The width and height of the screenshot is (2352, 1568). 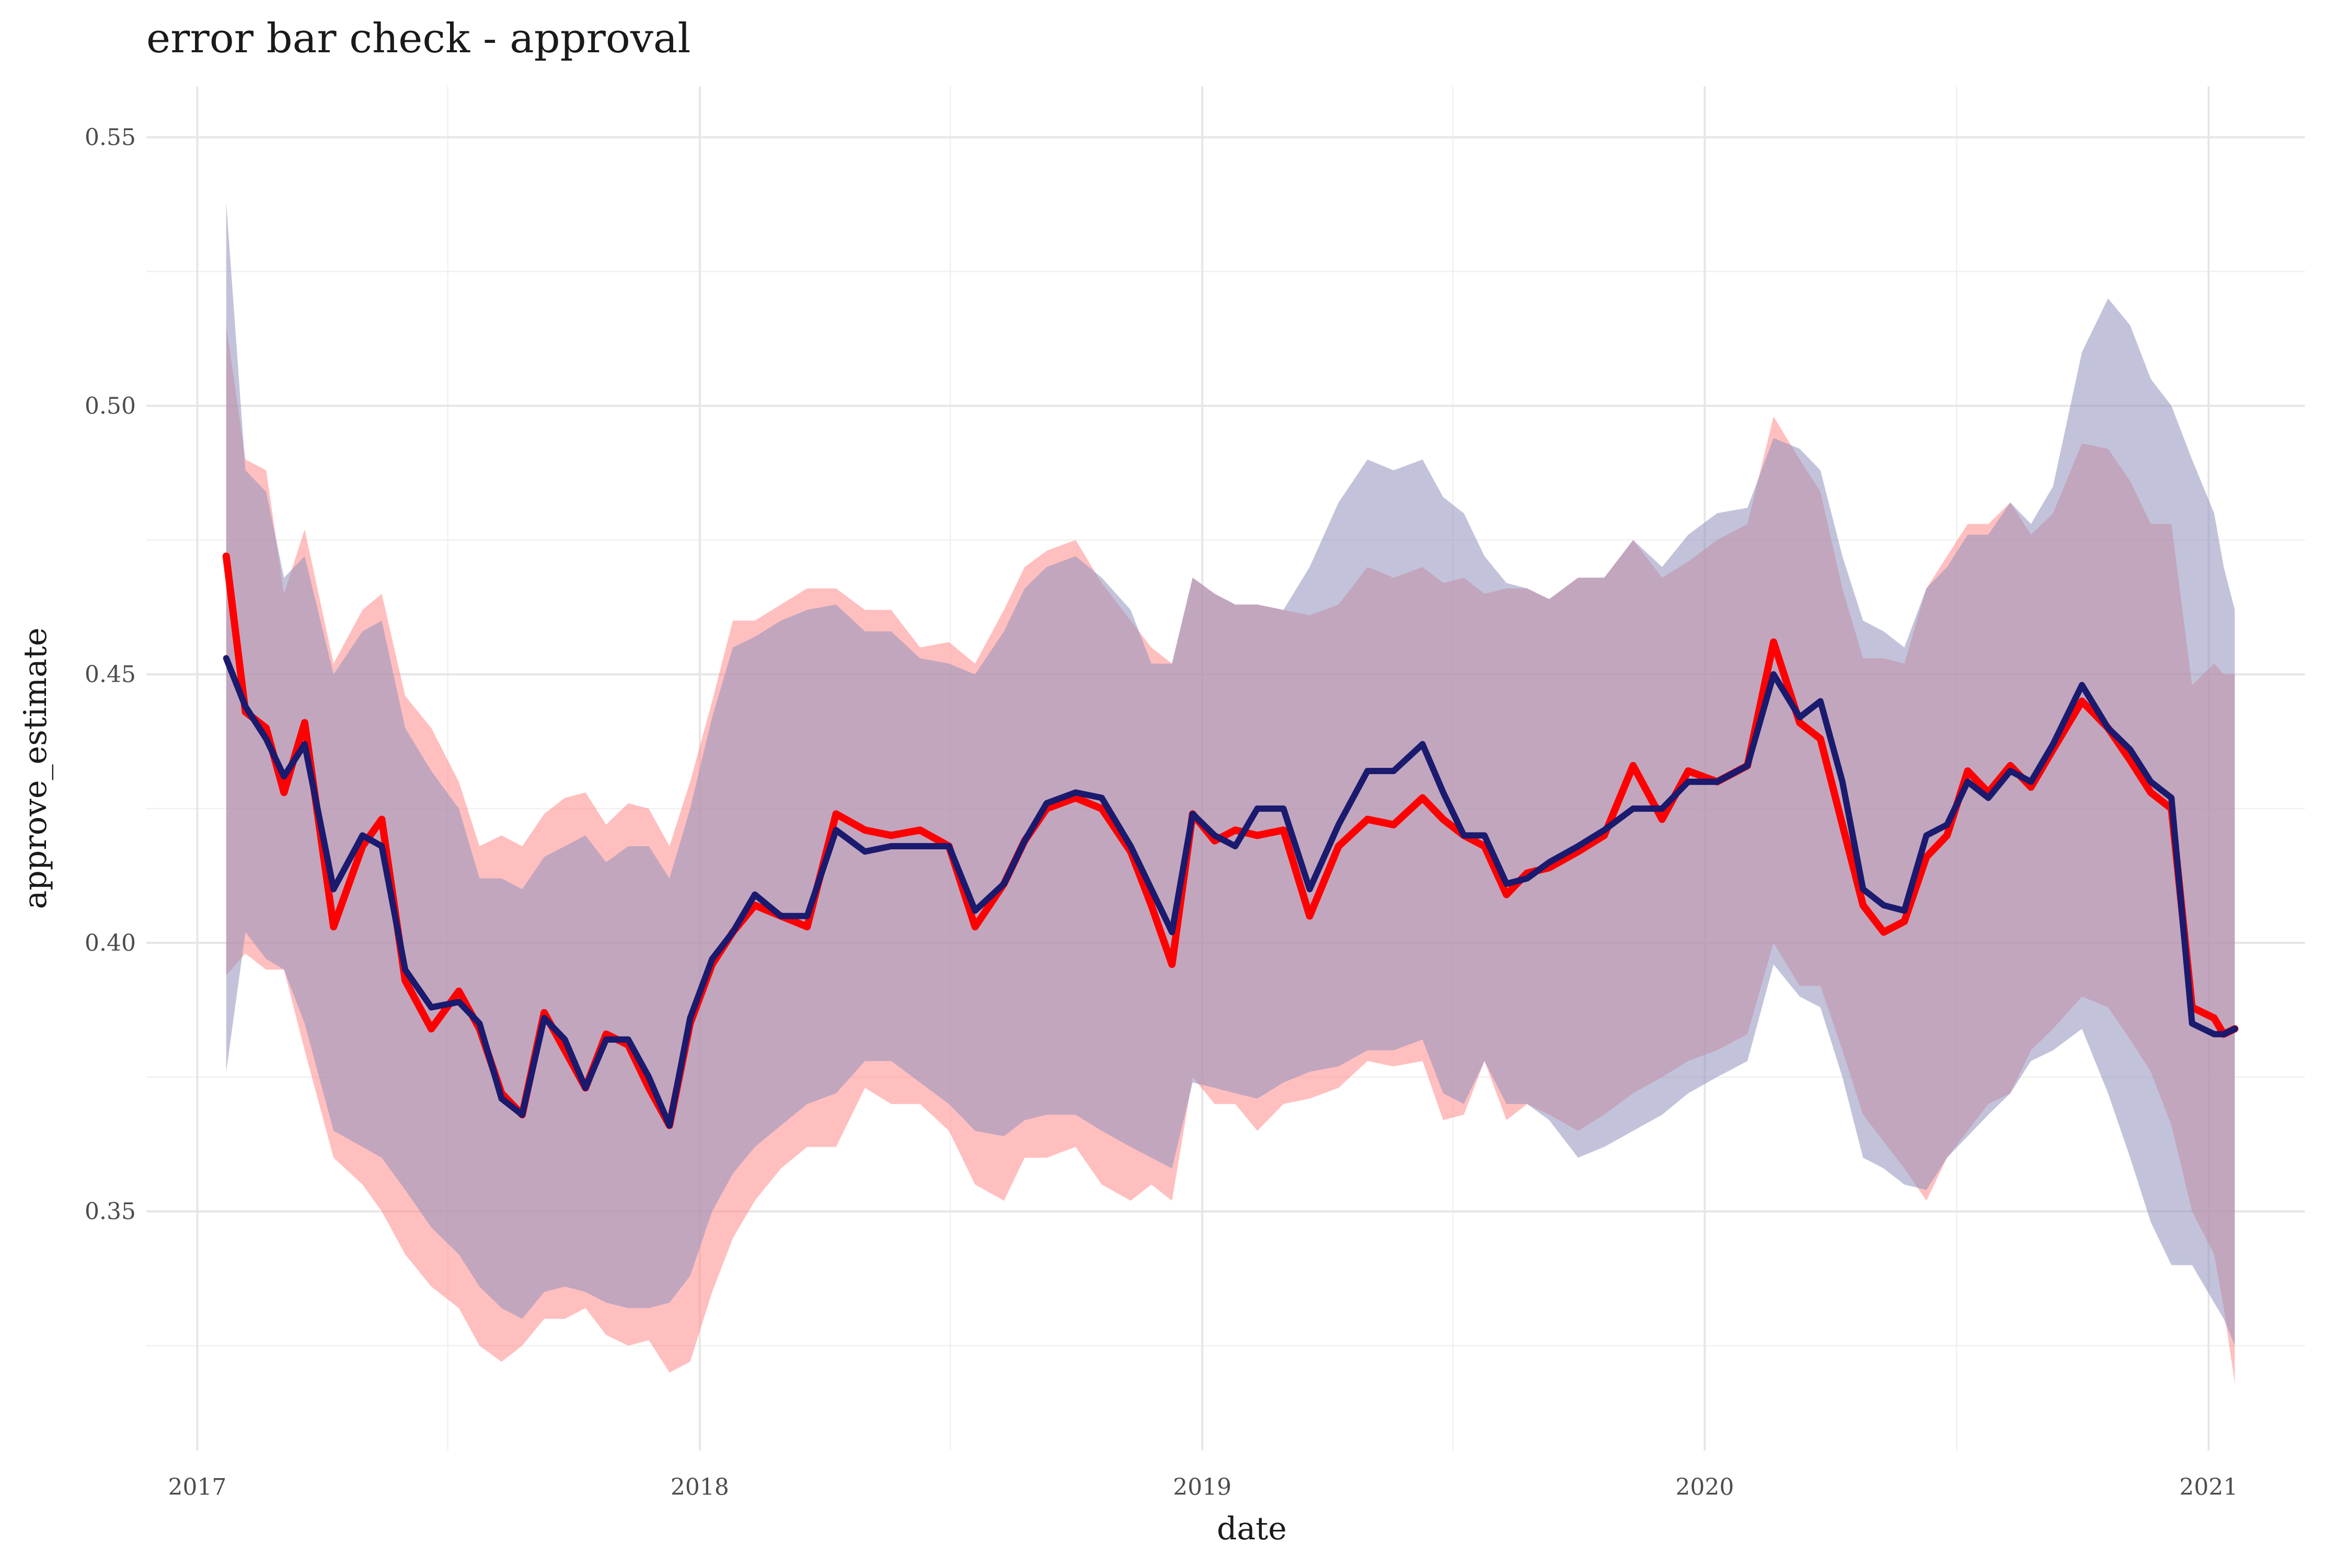 I want to click on x-tick-label: 2020, so click(x=1705, y=1487).